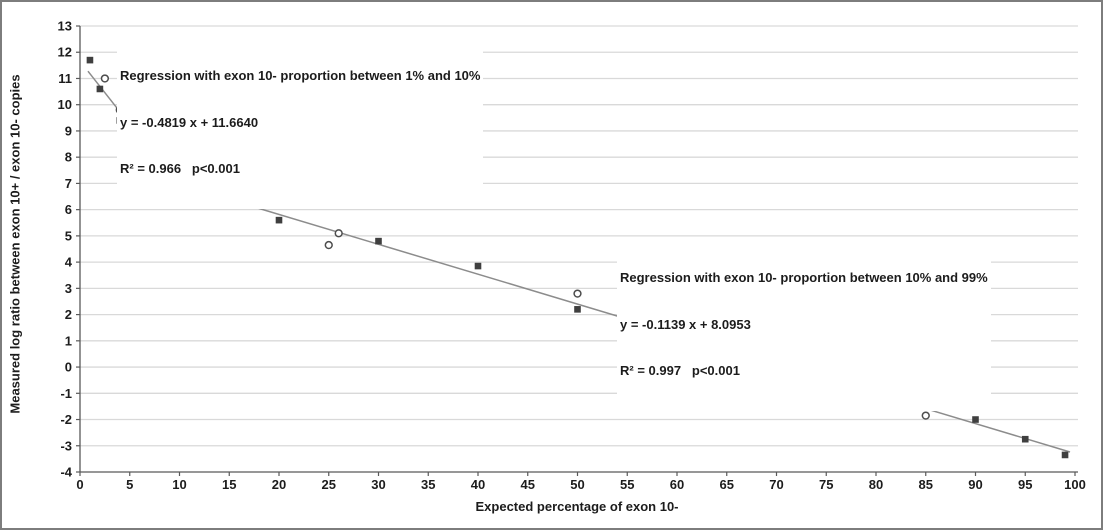 The width and height of the screenshot is (1103, 530). Describe the element at coordinates (229, 484) in the screenshot. I see `x-tick-label: 15` at that location.